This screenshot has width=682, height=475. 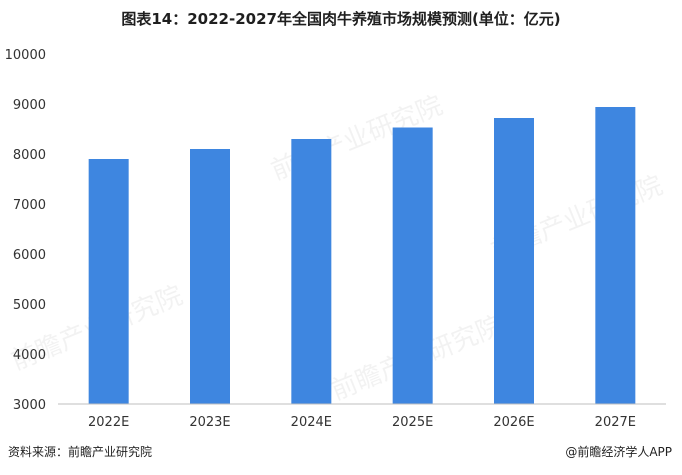 I want to click on y-tick-label: 5000, so click(x=29, y=305).